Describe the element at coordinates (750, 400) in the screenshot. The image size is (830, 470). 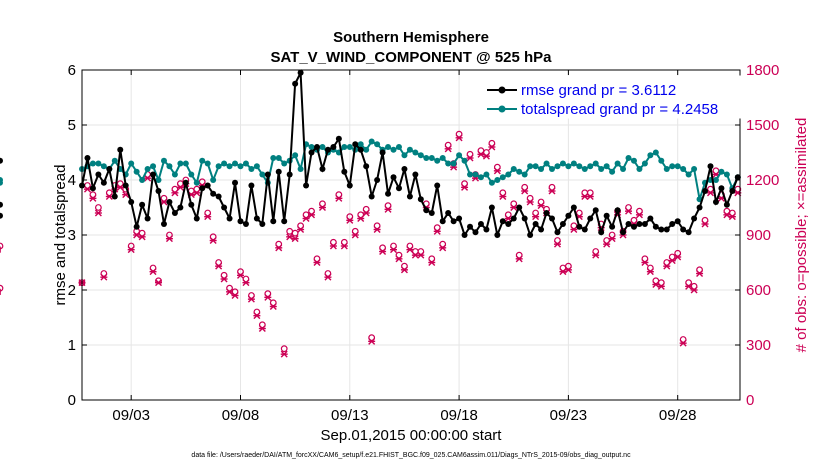
I see `y-right-tick-label: 0` at that location.